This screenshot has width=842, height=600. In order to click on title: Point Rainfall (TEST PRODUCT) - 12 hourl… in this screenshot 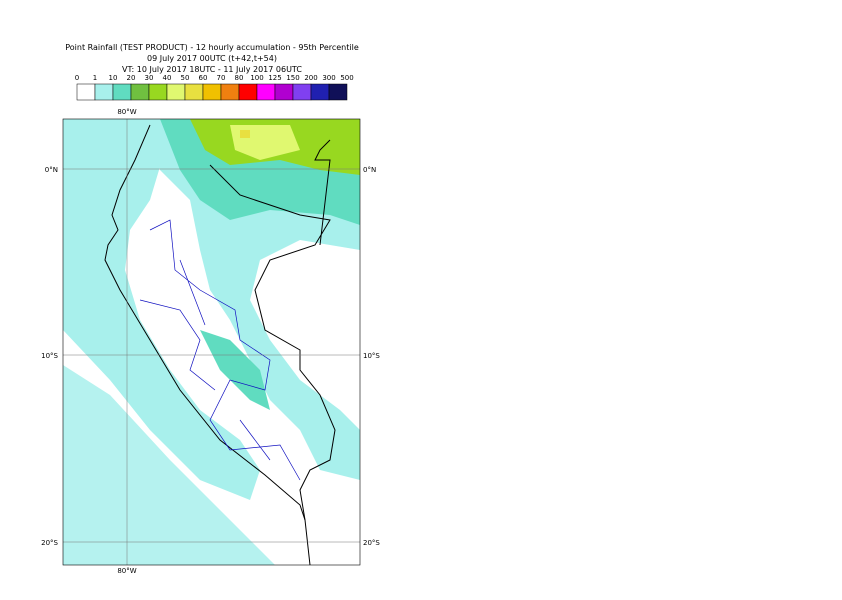, I will do `click(212, 47)`.